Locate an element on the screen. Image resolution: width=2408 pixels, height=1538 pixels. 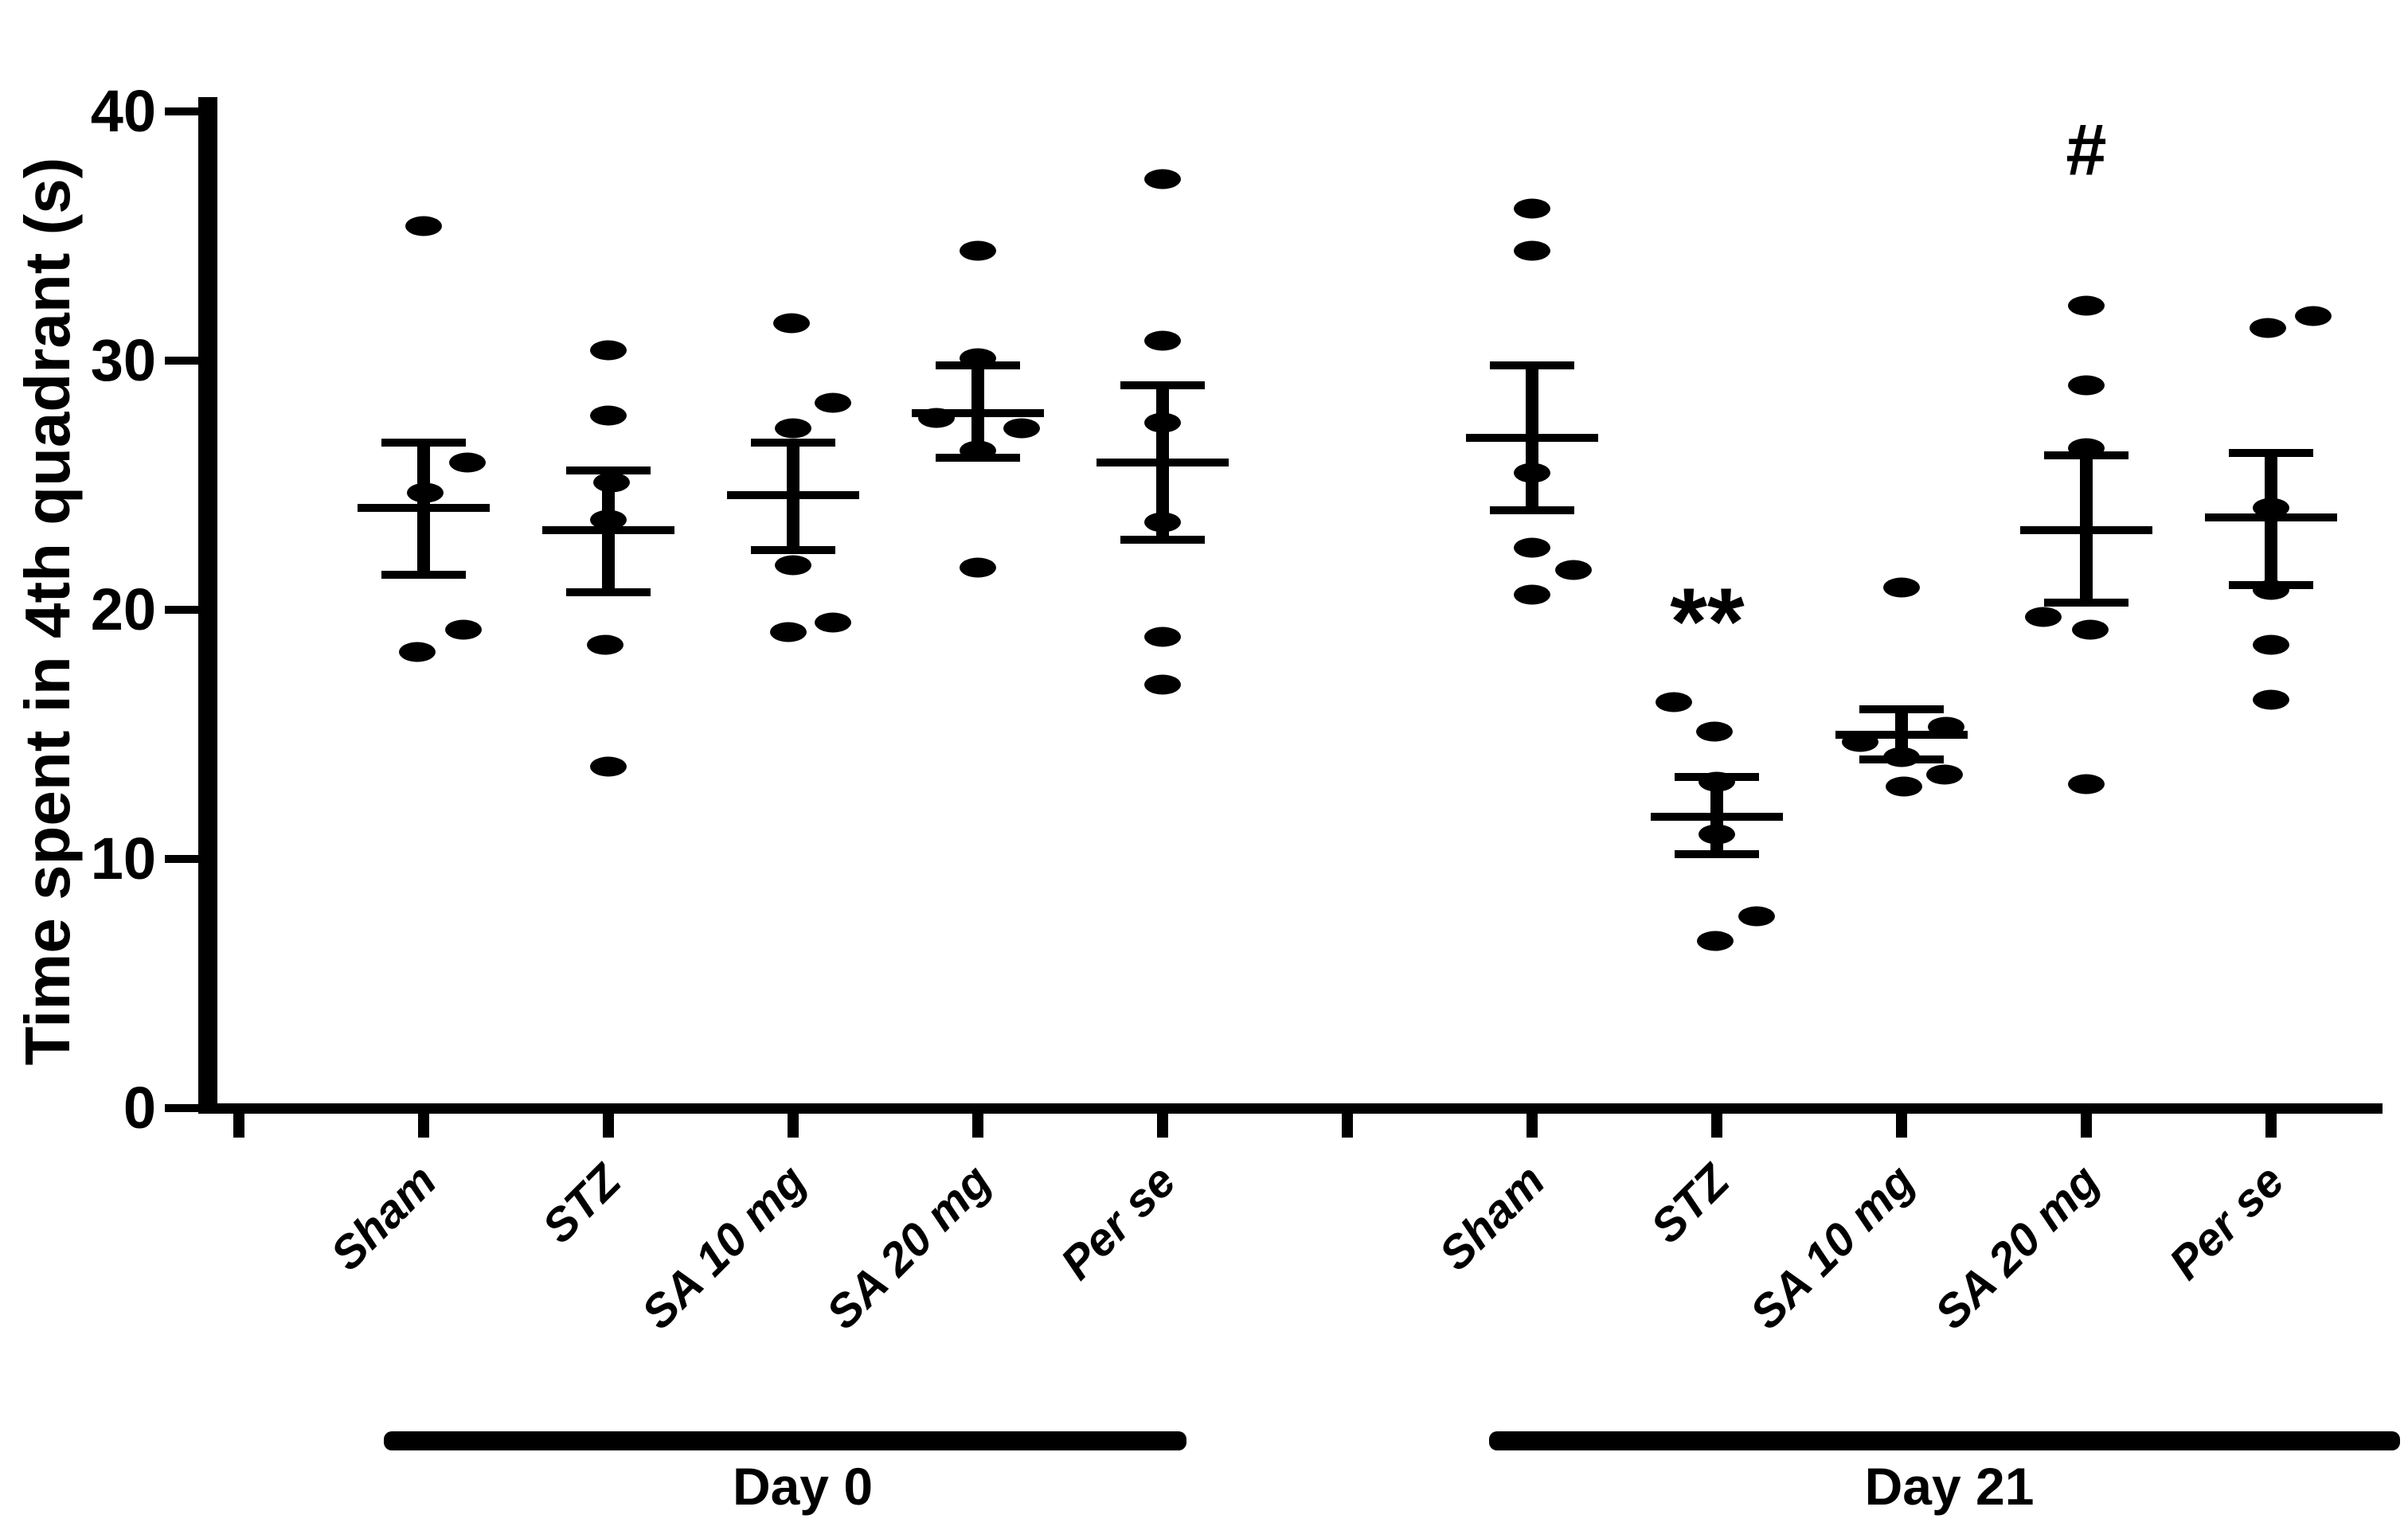
y-axis-tick-label: 0 is located at coordinates (139, 1108).